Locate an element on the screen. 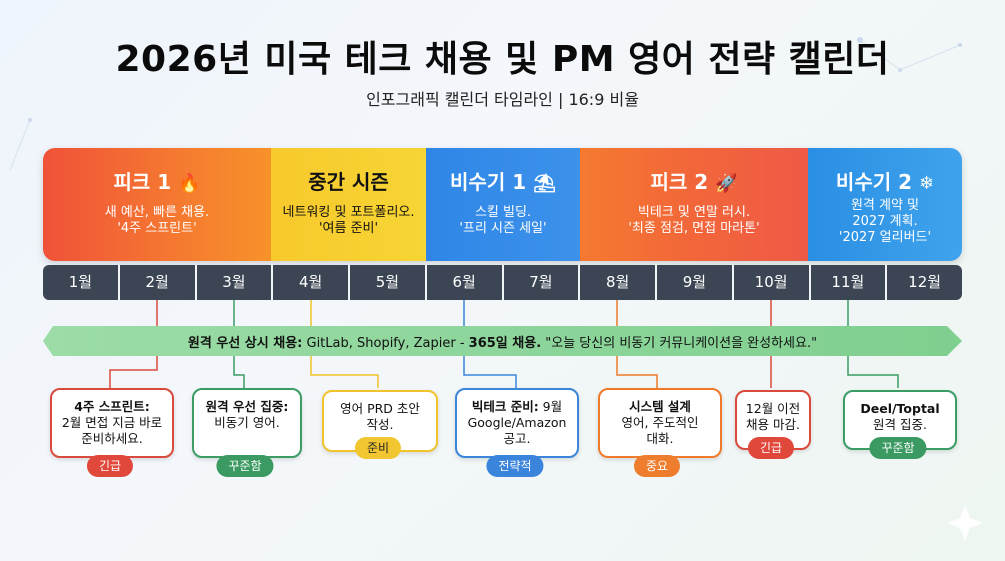 The width and height of the screenshot is (1005, 561). banner-lead: 원격 우선 상시 채용: is located at coordinates (245, 343).